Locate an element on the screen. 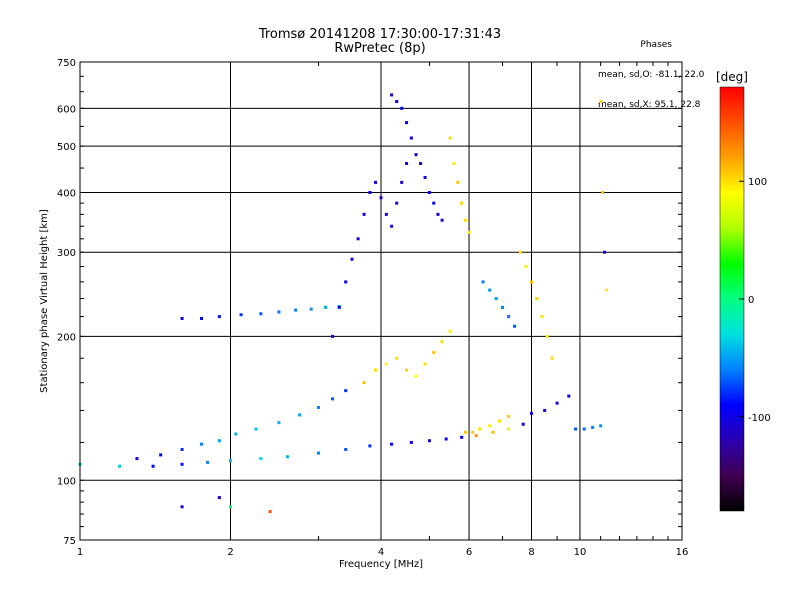  y-tick-label: 400 is located at coordinates (66, 193).